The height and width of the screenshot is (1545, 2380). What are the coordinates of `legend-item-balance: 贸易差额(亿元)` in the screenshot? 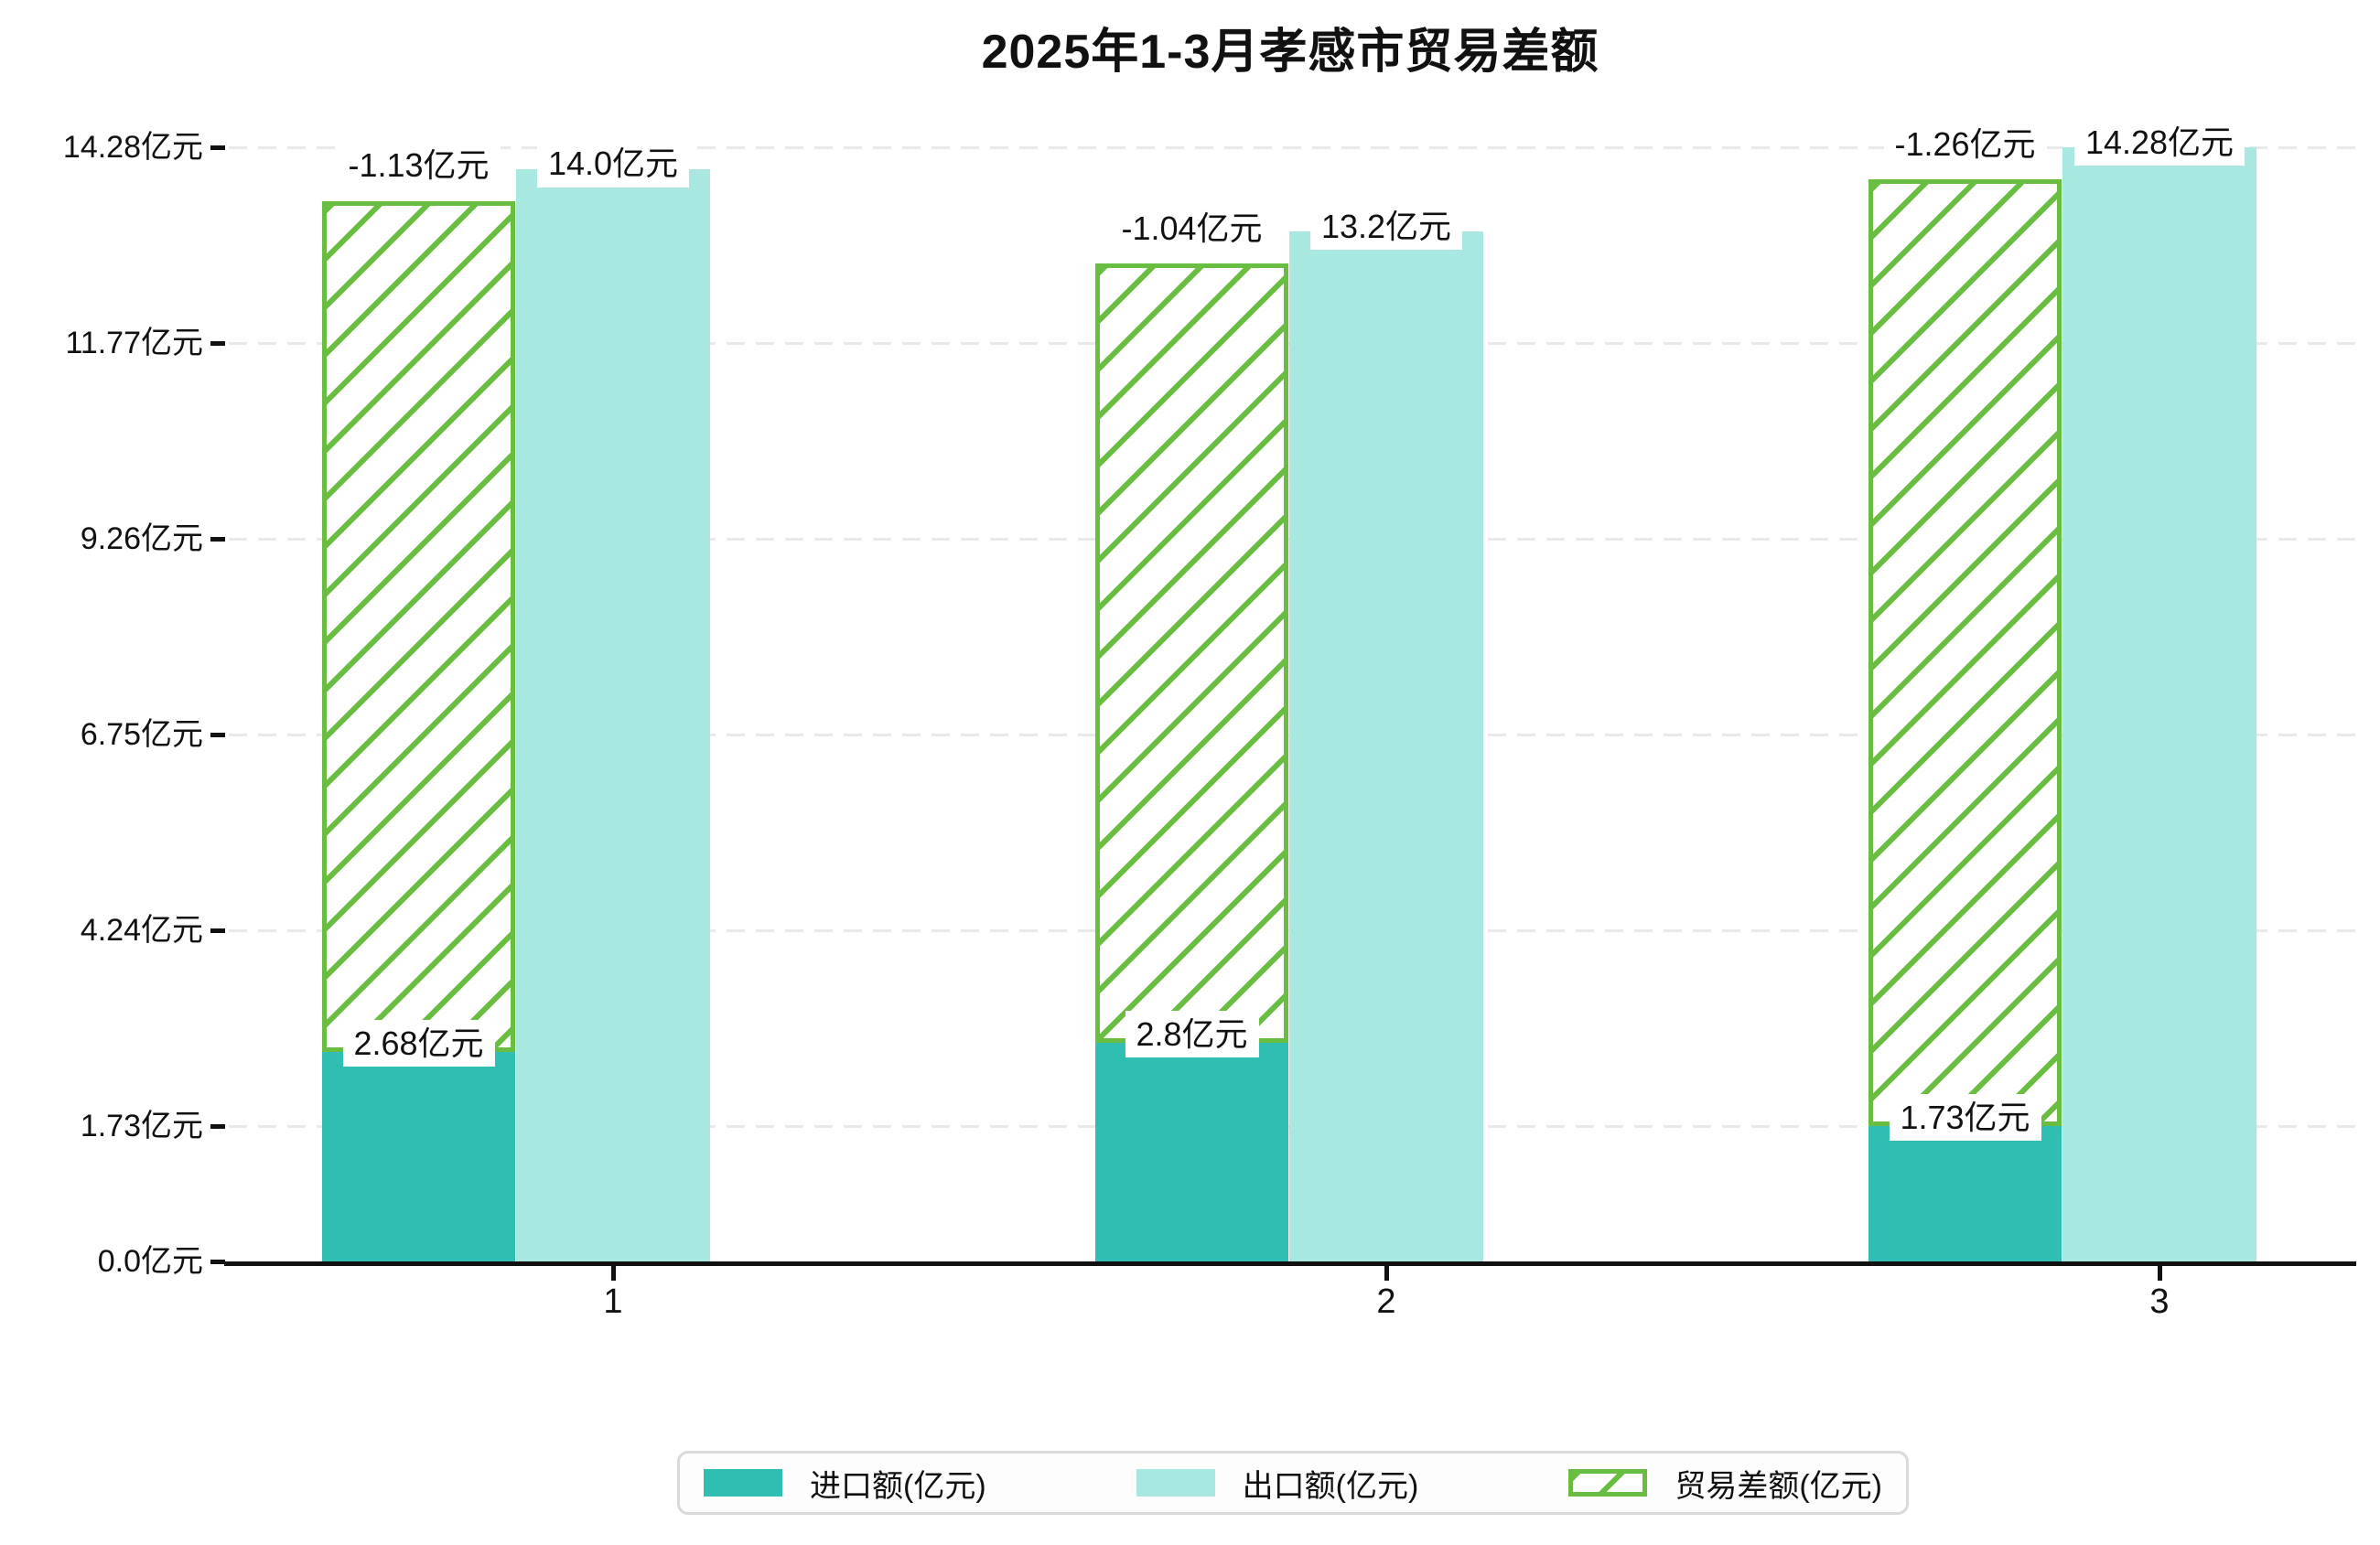 It's located at (1725, 1483).